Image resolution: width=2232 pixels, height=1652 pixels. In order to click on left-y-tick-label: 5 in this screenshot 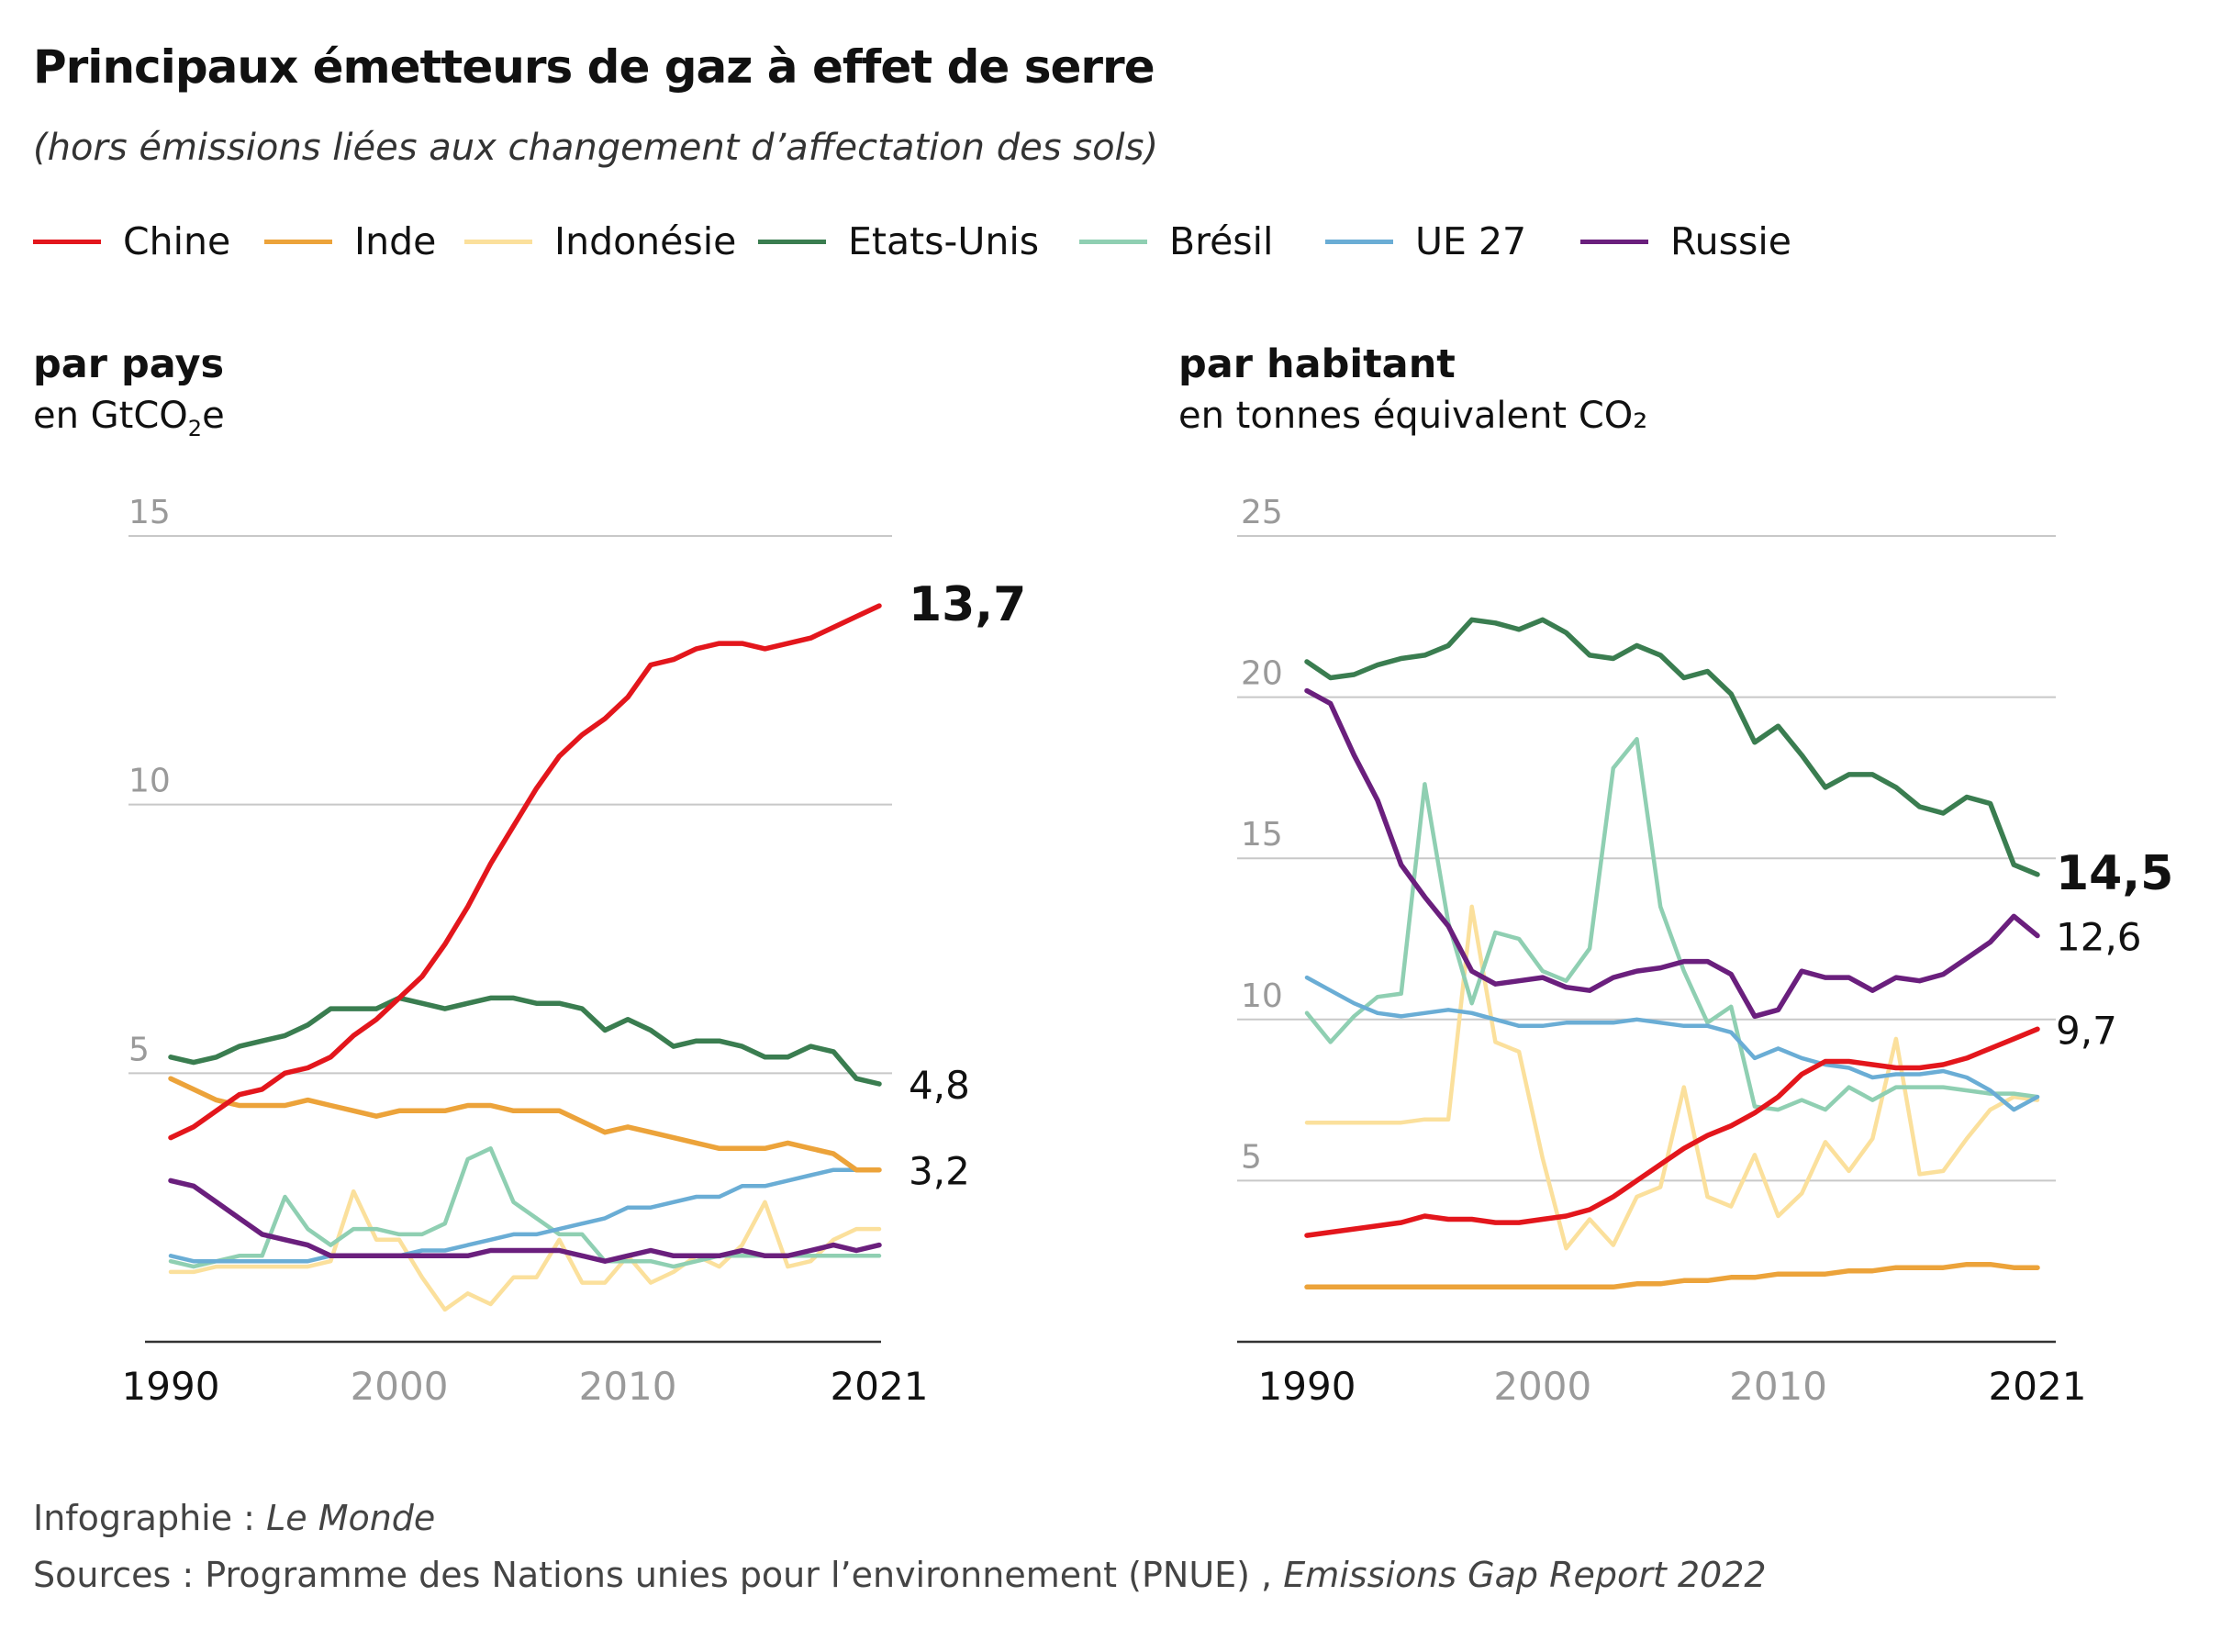, I will do `click(139, 1050)`.